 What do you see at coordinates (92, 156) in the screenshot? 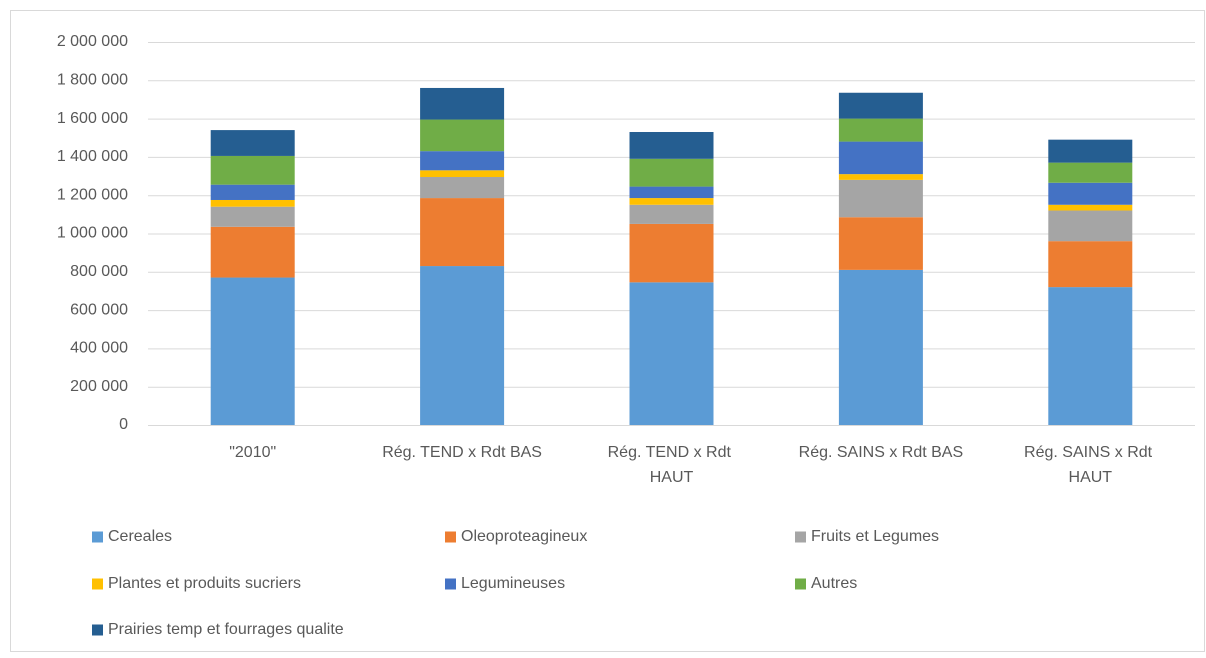
I see `y-tick-label: 1 400 000` at bounding box center [92, 156].